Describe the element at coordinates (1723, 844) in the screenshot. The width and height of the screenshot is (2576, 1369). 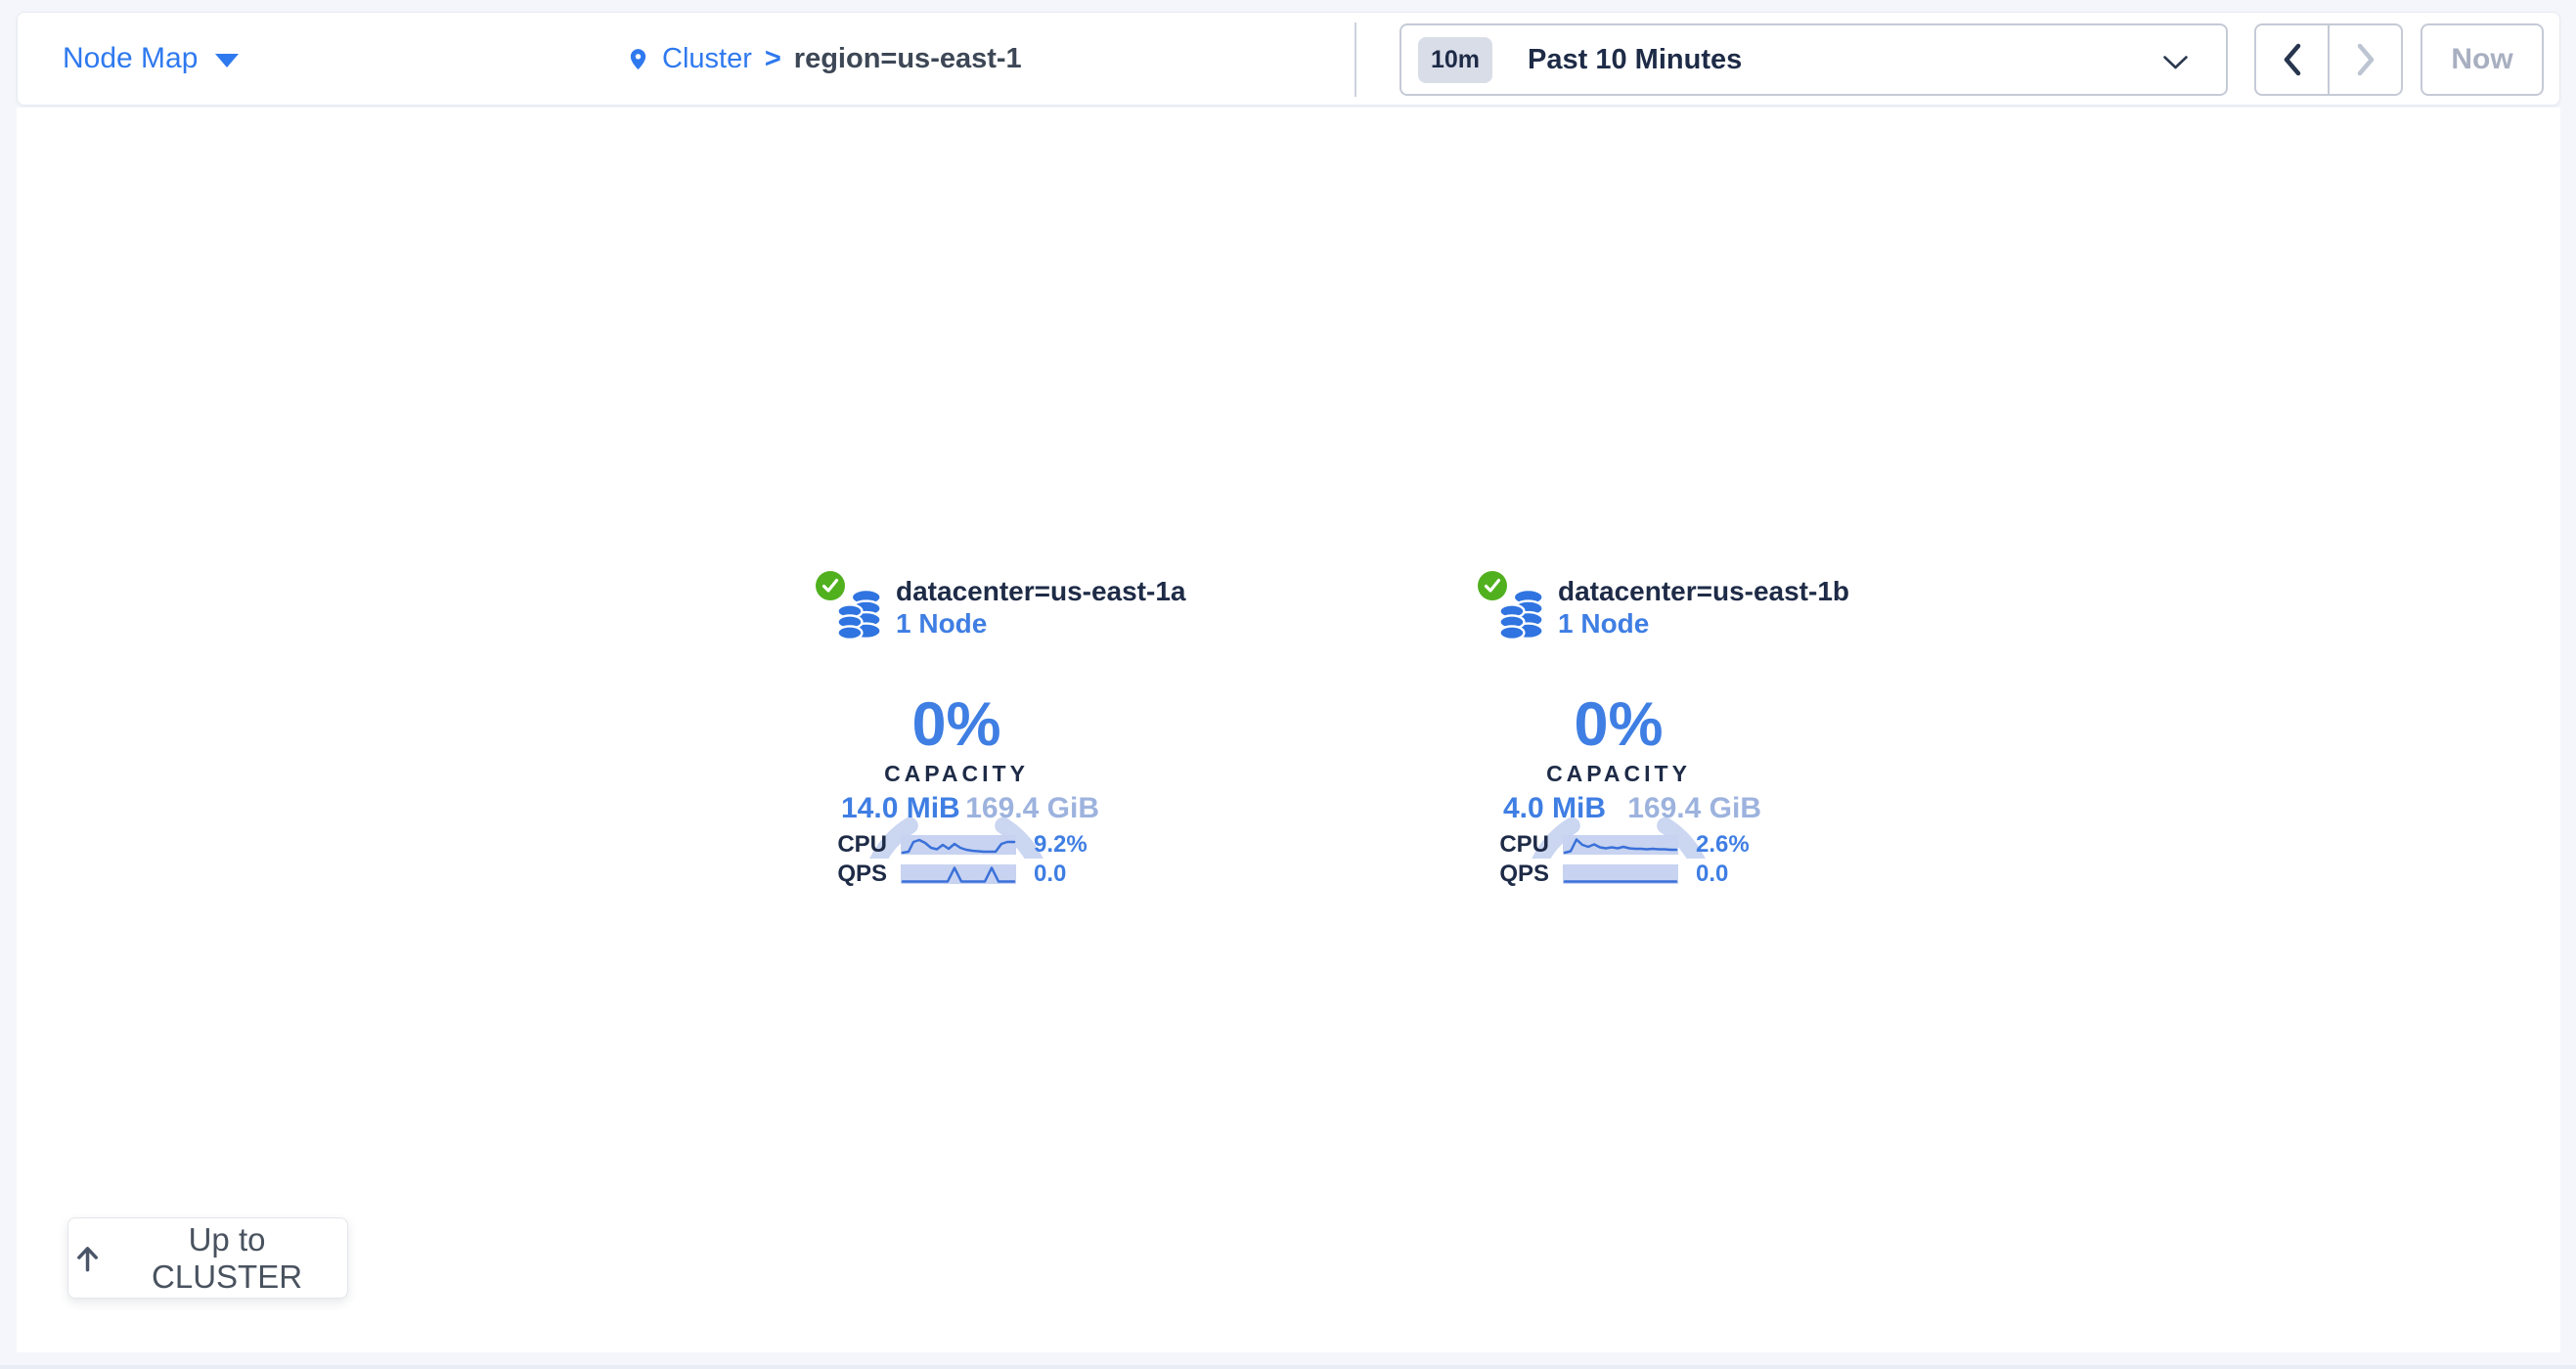
I see `cpu-value: 2.6%` at that location.